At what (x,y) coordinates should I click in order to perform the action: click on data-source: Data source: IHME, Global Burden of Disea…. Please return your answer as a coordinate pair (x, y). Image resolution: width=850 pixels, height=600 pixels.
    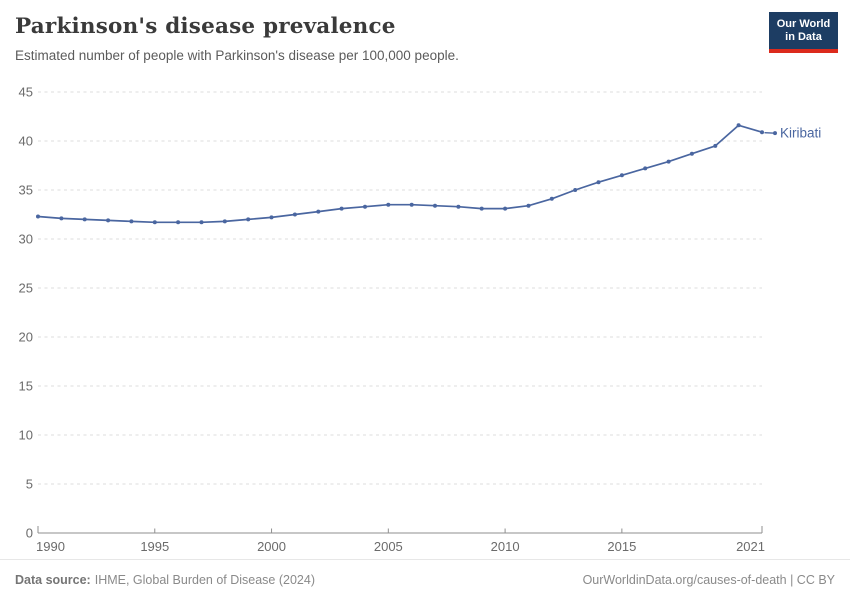
    Looking at the image, I should click on (165, 580).